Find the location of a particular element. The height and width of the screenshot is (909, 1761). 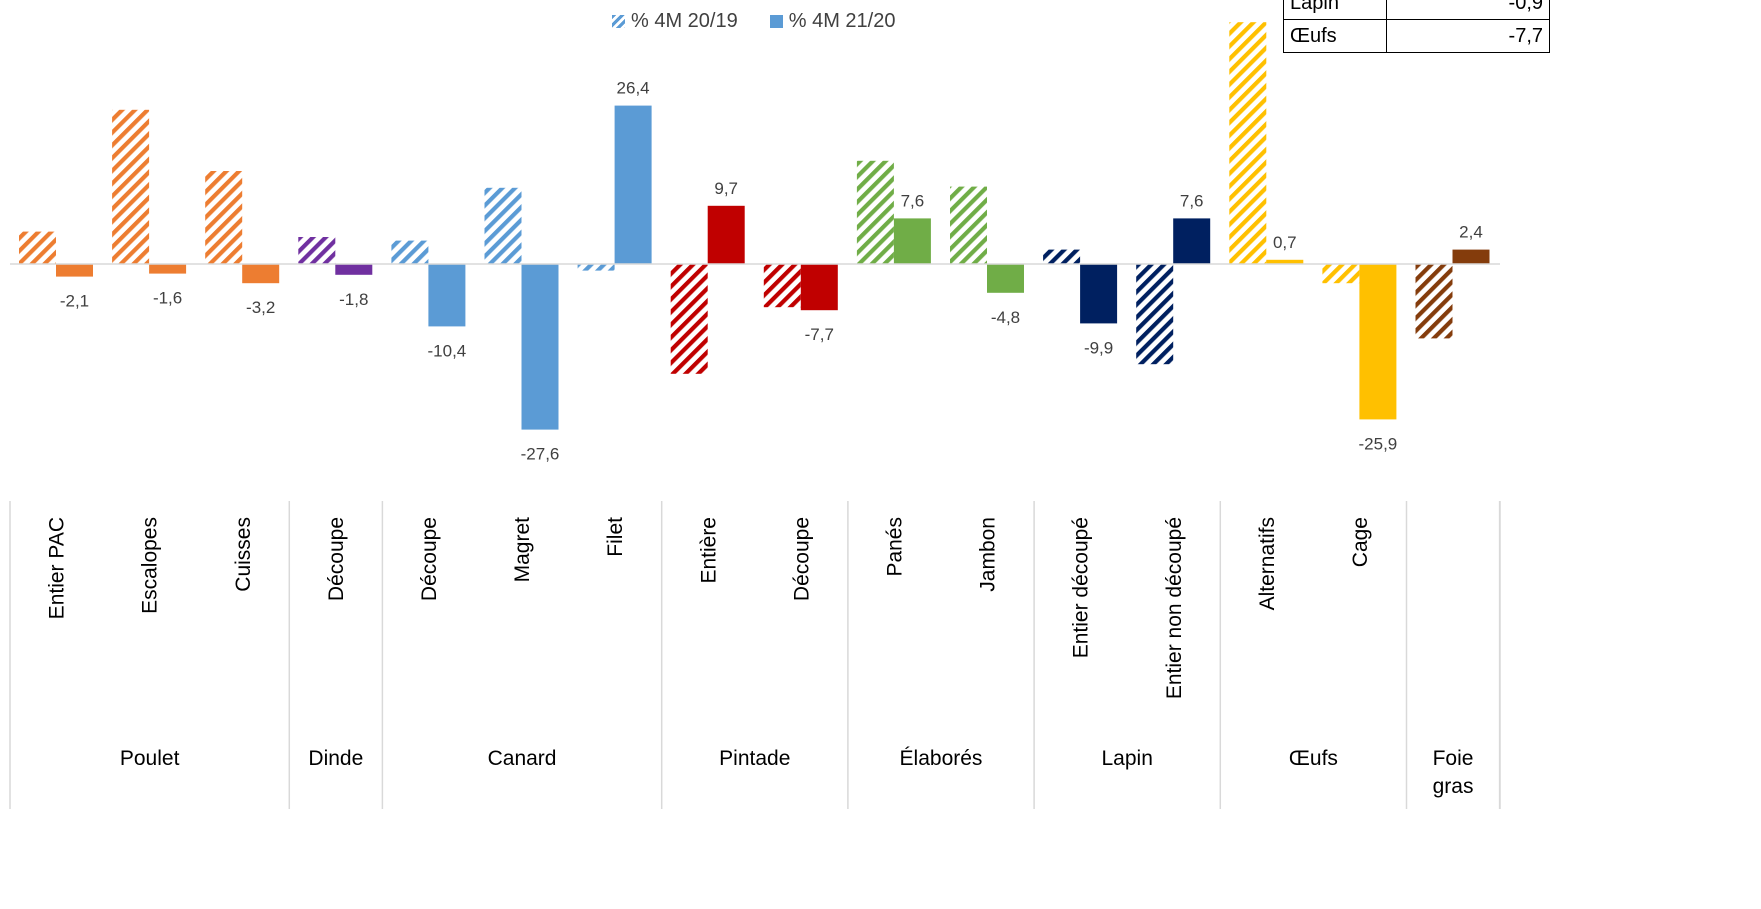

data-label: 26,4 is located at coordinates (633, 88).